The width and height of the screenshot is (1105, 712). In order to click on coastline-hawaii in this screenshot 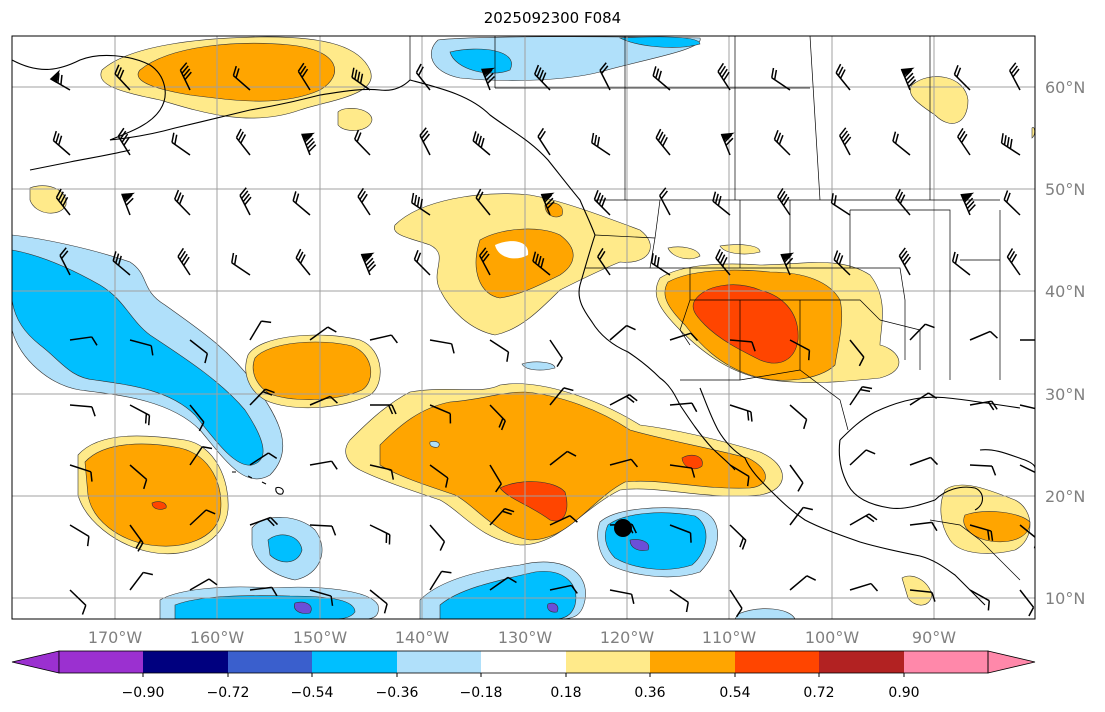, I will do `click(258, 483)`.